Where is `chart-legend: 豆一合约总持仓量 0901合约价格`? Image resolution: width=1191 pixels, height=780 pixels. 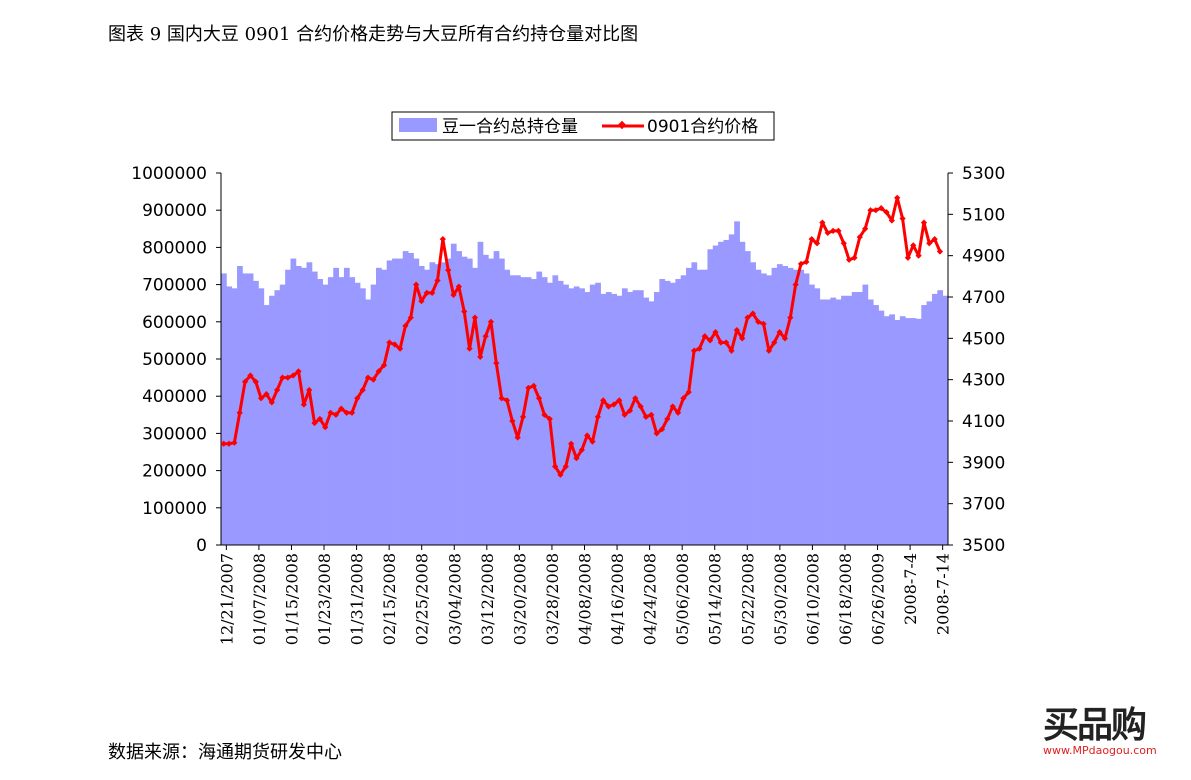
chart-legend: 豆一合约总持仓量 0901合约价格 is located at coordinates (583, 126).